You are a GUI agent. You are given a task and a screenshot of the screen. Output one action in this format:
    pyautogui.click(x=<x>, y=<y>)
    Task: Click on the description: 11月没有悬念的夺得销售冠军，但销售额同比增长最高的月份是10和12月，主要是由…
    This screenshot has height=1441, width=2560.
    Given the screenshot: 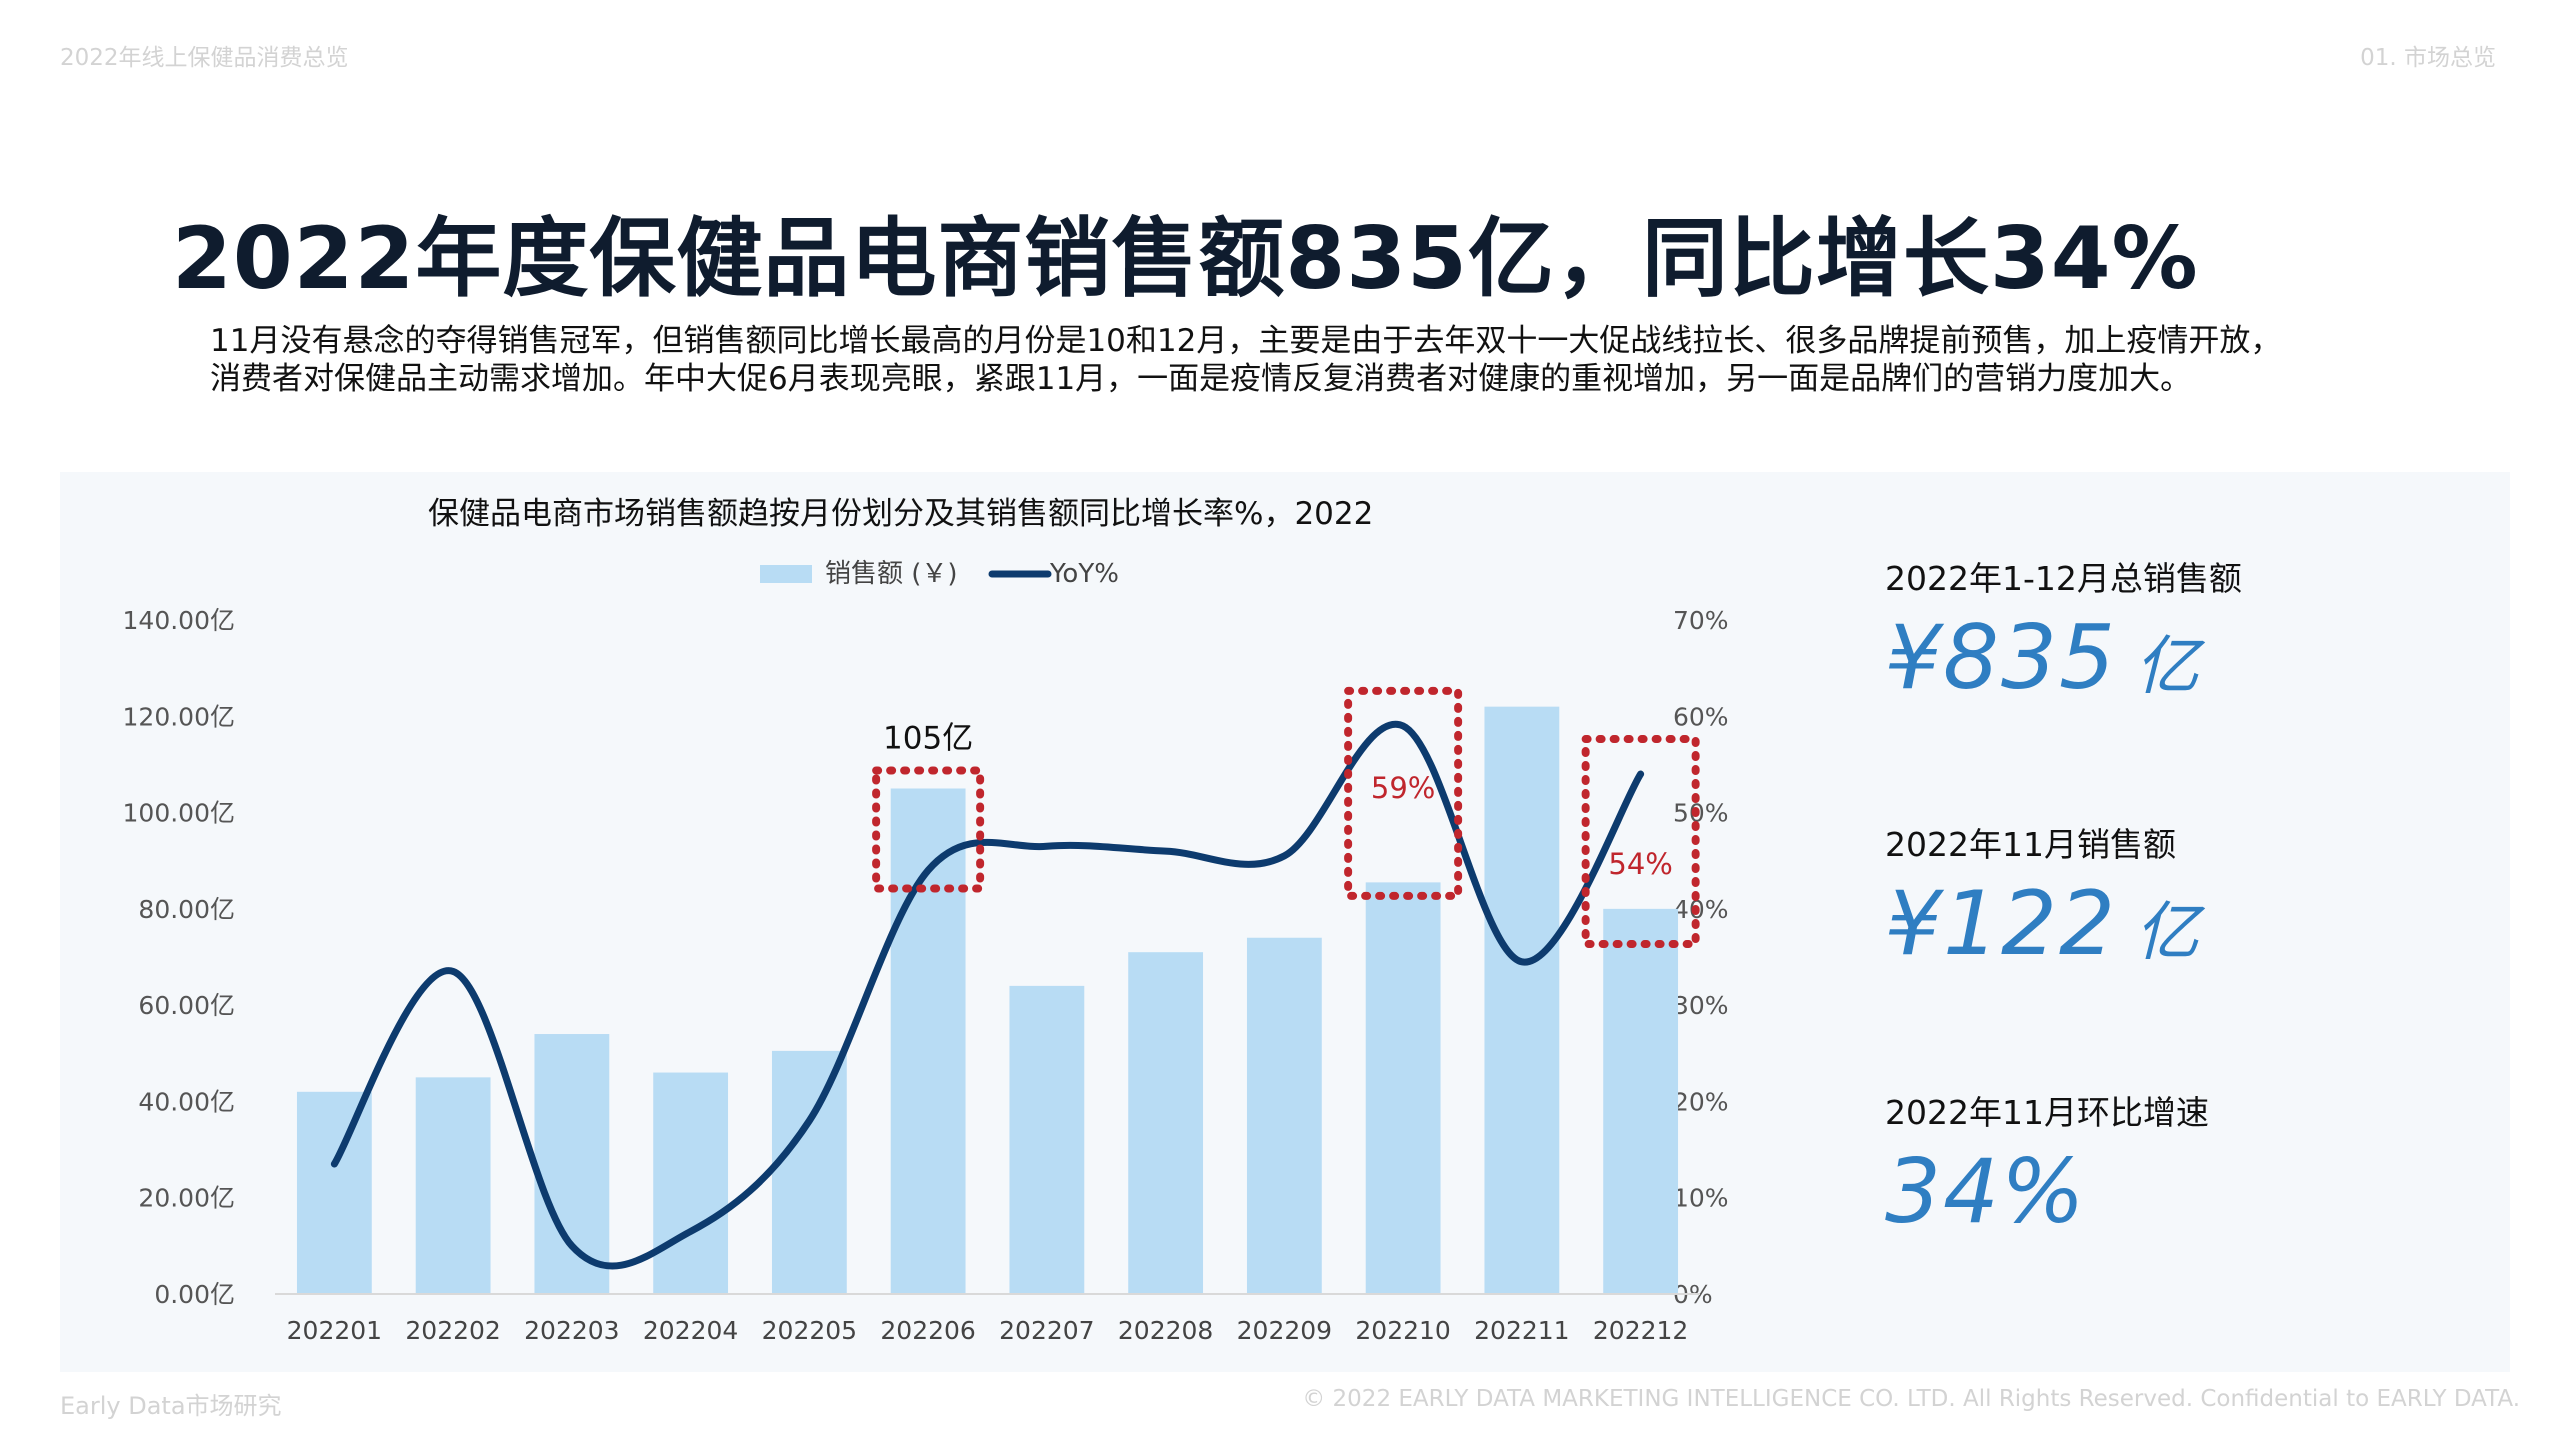 What is the action you would take?
    pyautogui.click(x=1310, y=360)
    